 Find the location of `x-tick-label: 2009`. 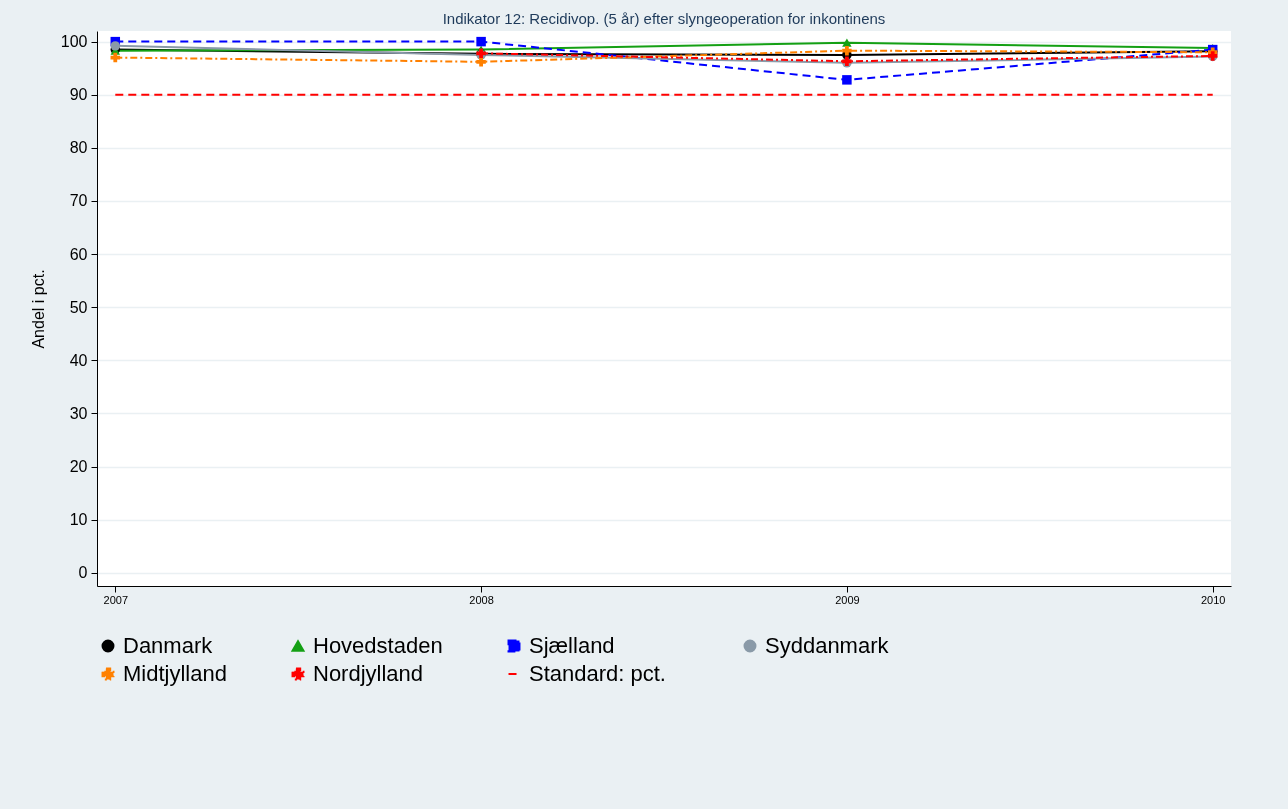

x-tick-label: 2009 is located at coordinates (847, 599).